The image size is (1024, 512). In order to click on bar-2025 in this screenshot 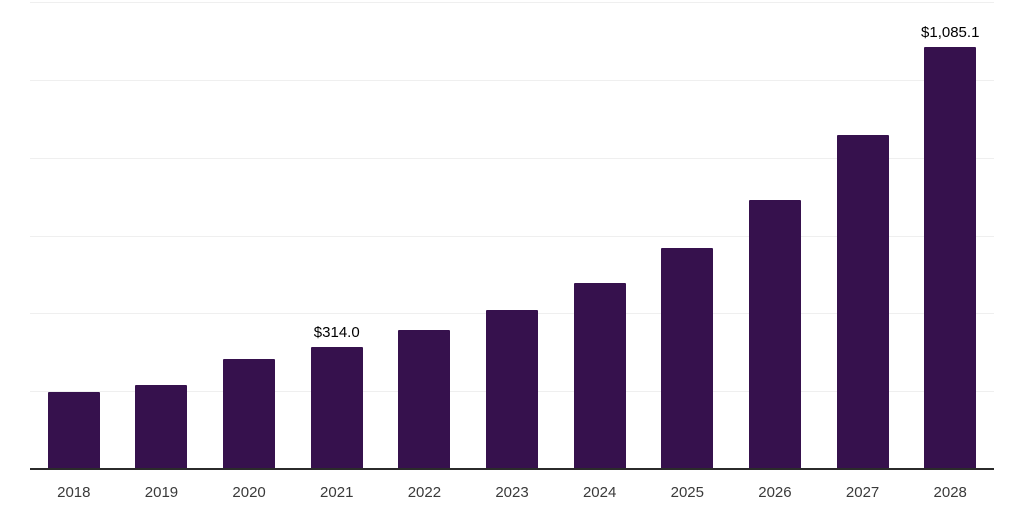, I will do `click(687, 358)`.